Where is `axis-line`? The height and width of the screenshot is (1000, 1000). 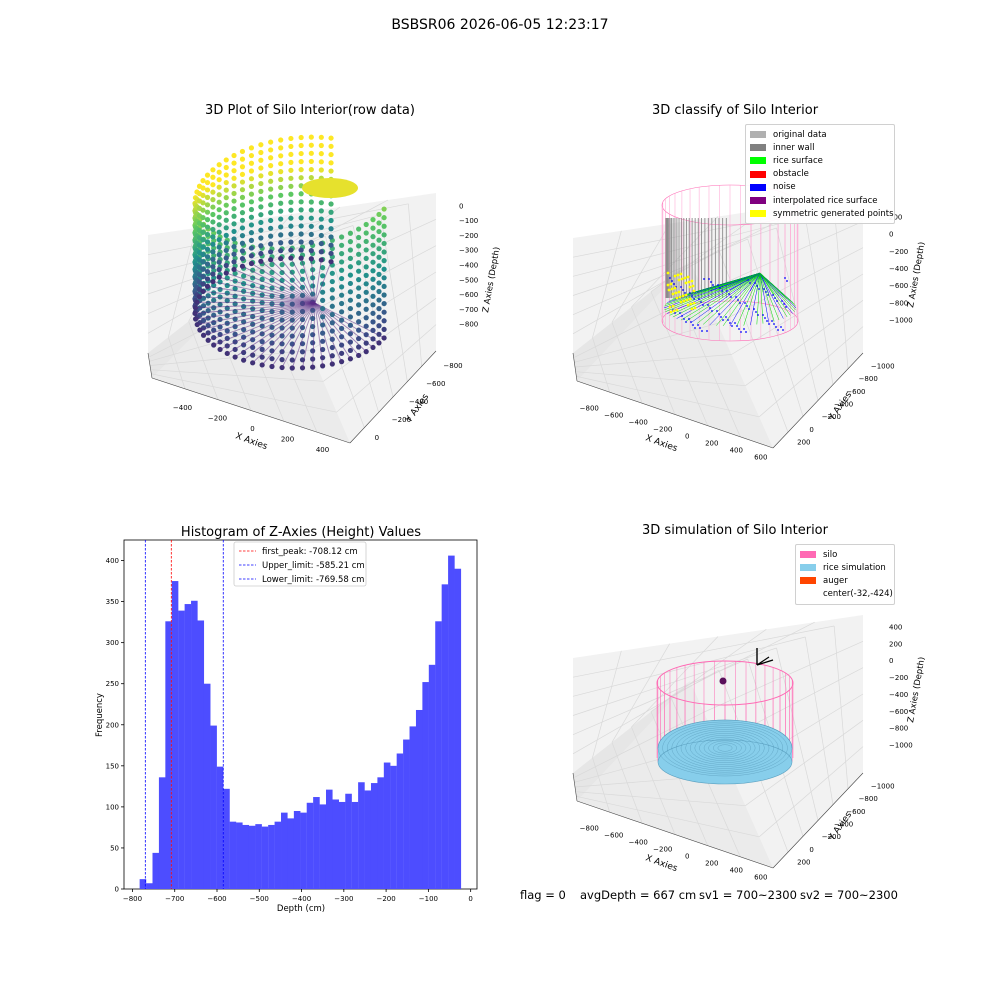 axis-line is located at coordinates (818, 820).